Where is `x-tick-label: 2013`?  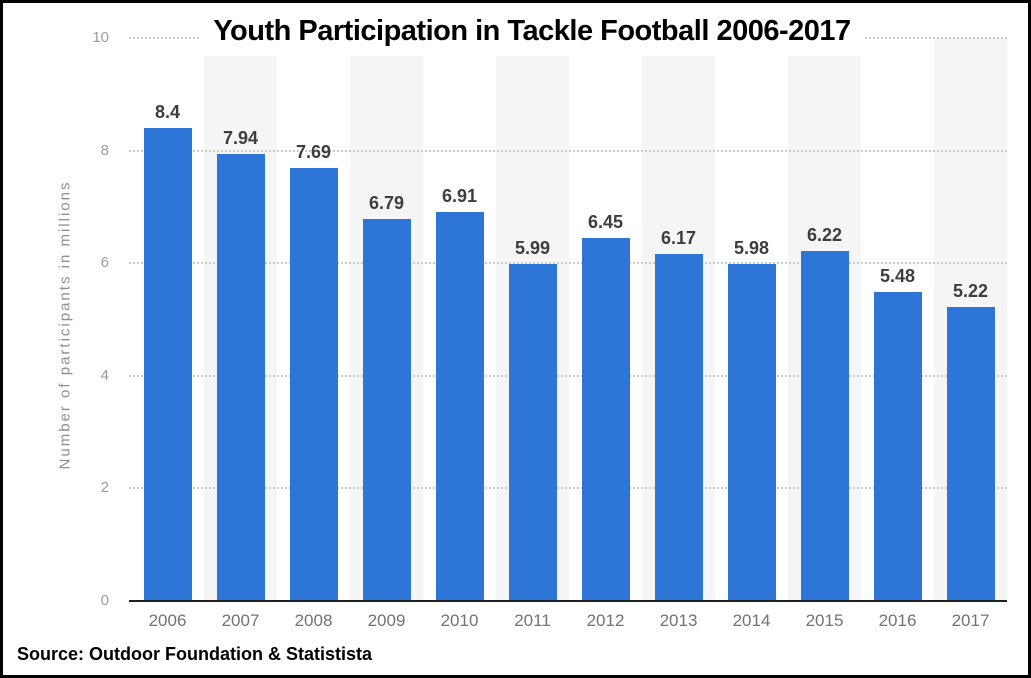
x-tick-label: 2013 is located at coordinates (678, 620).